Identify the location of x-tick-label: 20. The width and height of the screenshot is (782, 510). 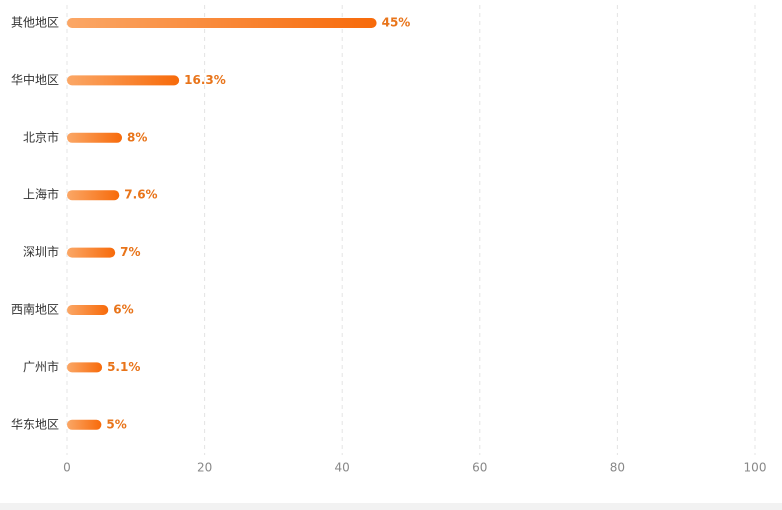
(204, 468).